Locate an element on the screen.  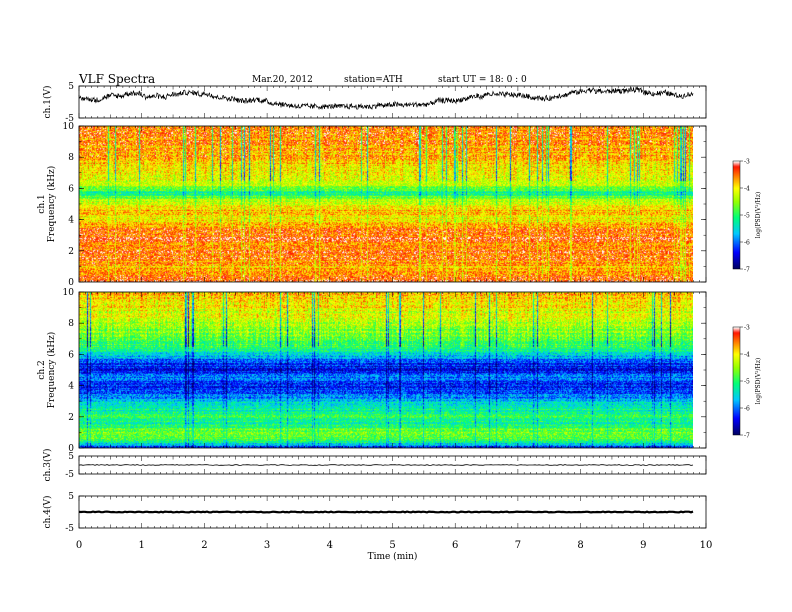
y-axis-label: ch.2 is located at coordinates (42, 369).